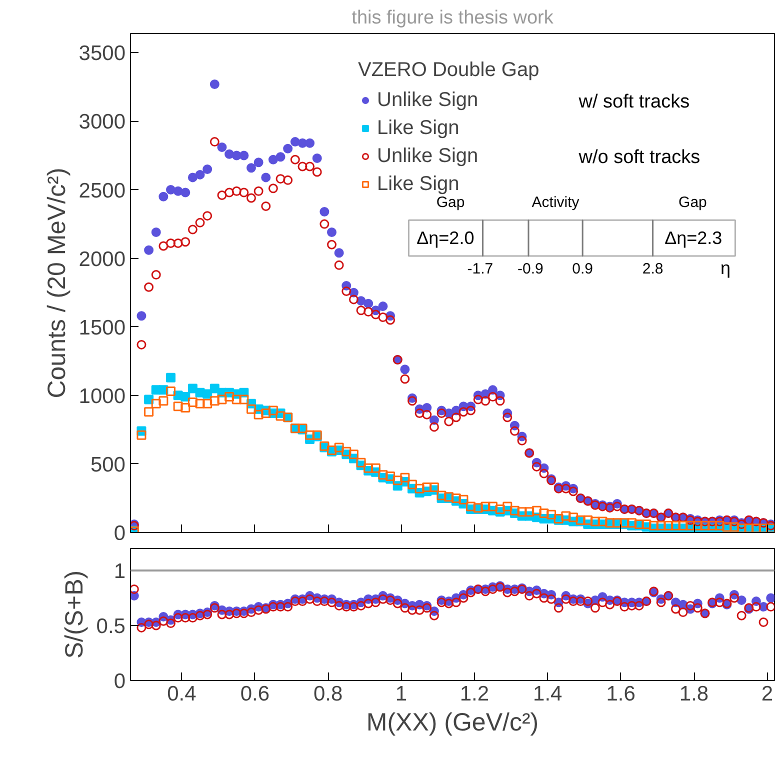 The image size is (778, 760). Describe the element at coordinates (531, 269) in the screenshot. I see `annotation: -0.9` at that location.